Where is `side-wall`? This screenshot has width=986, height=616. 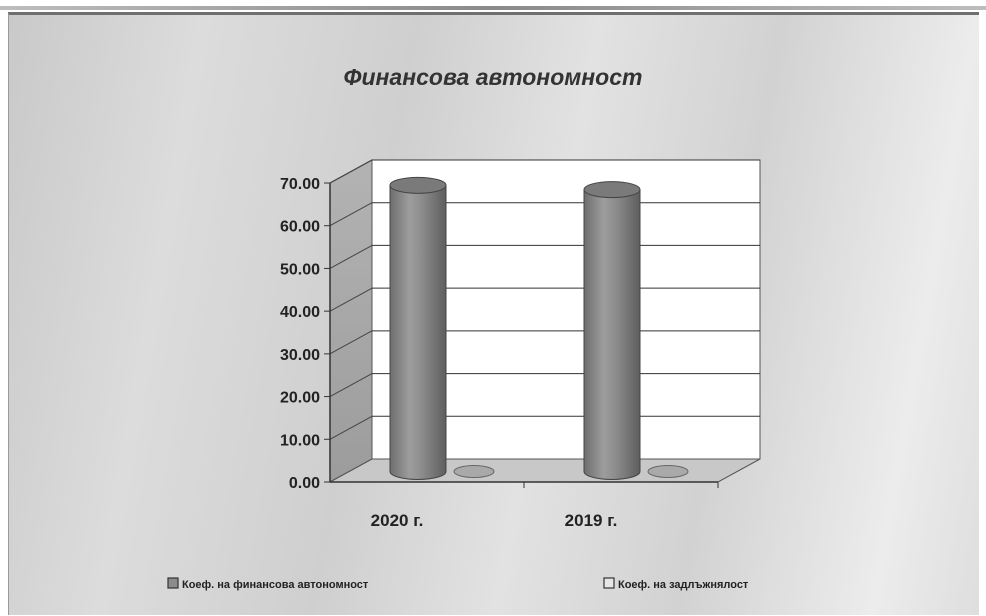 side-wall is located at coordinates (351, 321).